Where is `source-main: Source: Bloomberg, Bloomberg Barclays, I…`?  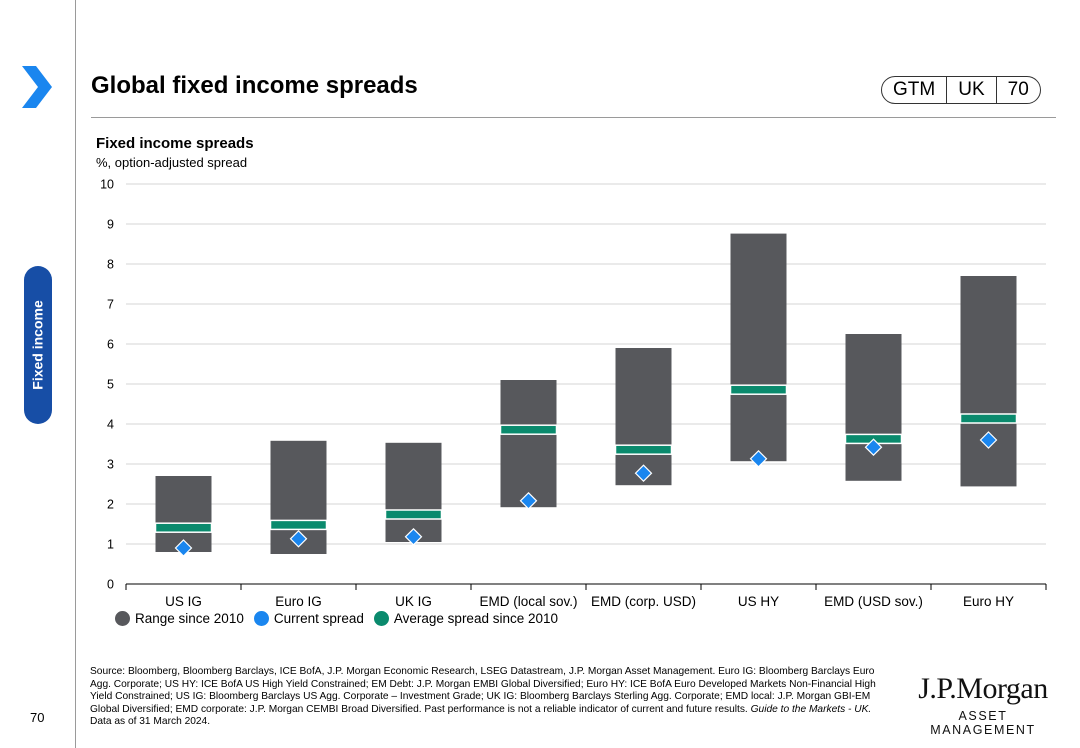 source-main: Source: Bloomberg, Bloomberg Barclays, I… is located at coordinates (483, 690).